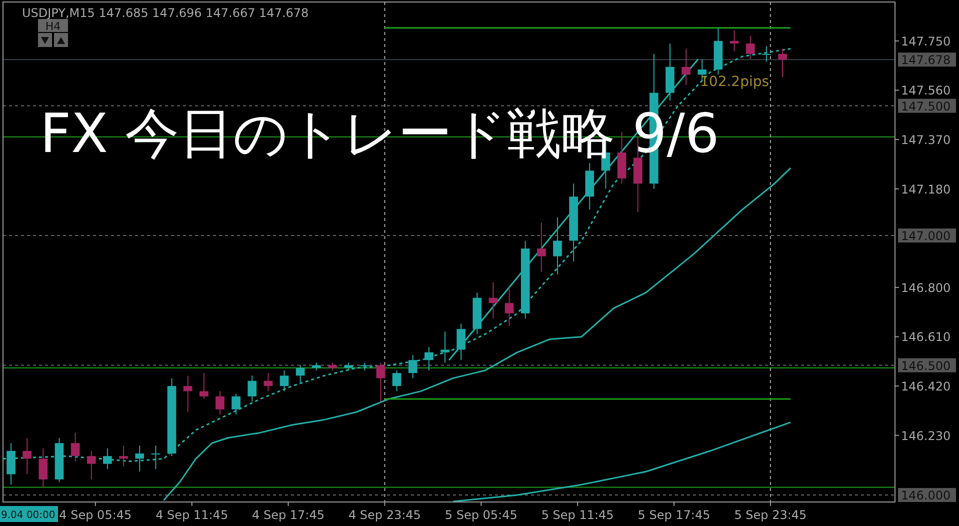  What do you see at coordinates (926, 435) in the screenshot?
I see `y-tick-label: 146.230` at bounding box center [926, 435].